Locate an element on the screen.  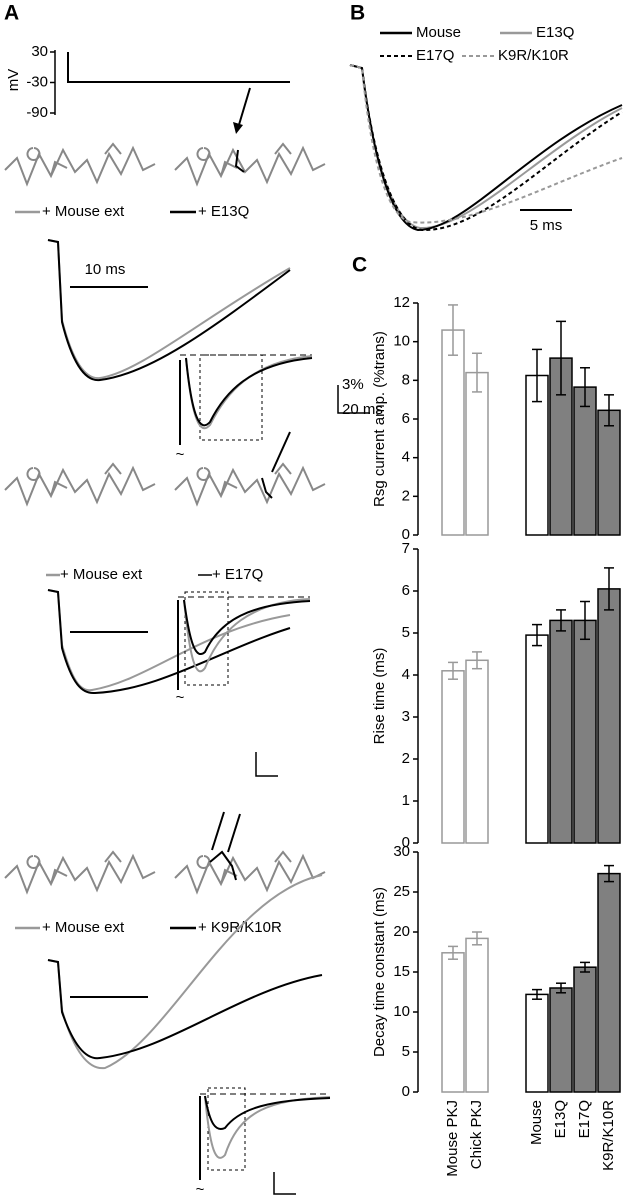
panel-label: A is located at coordinates (11, 13).